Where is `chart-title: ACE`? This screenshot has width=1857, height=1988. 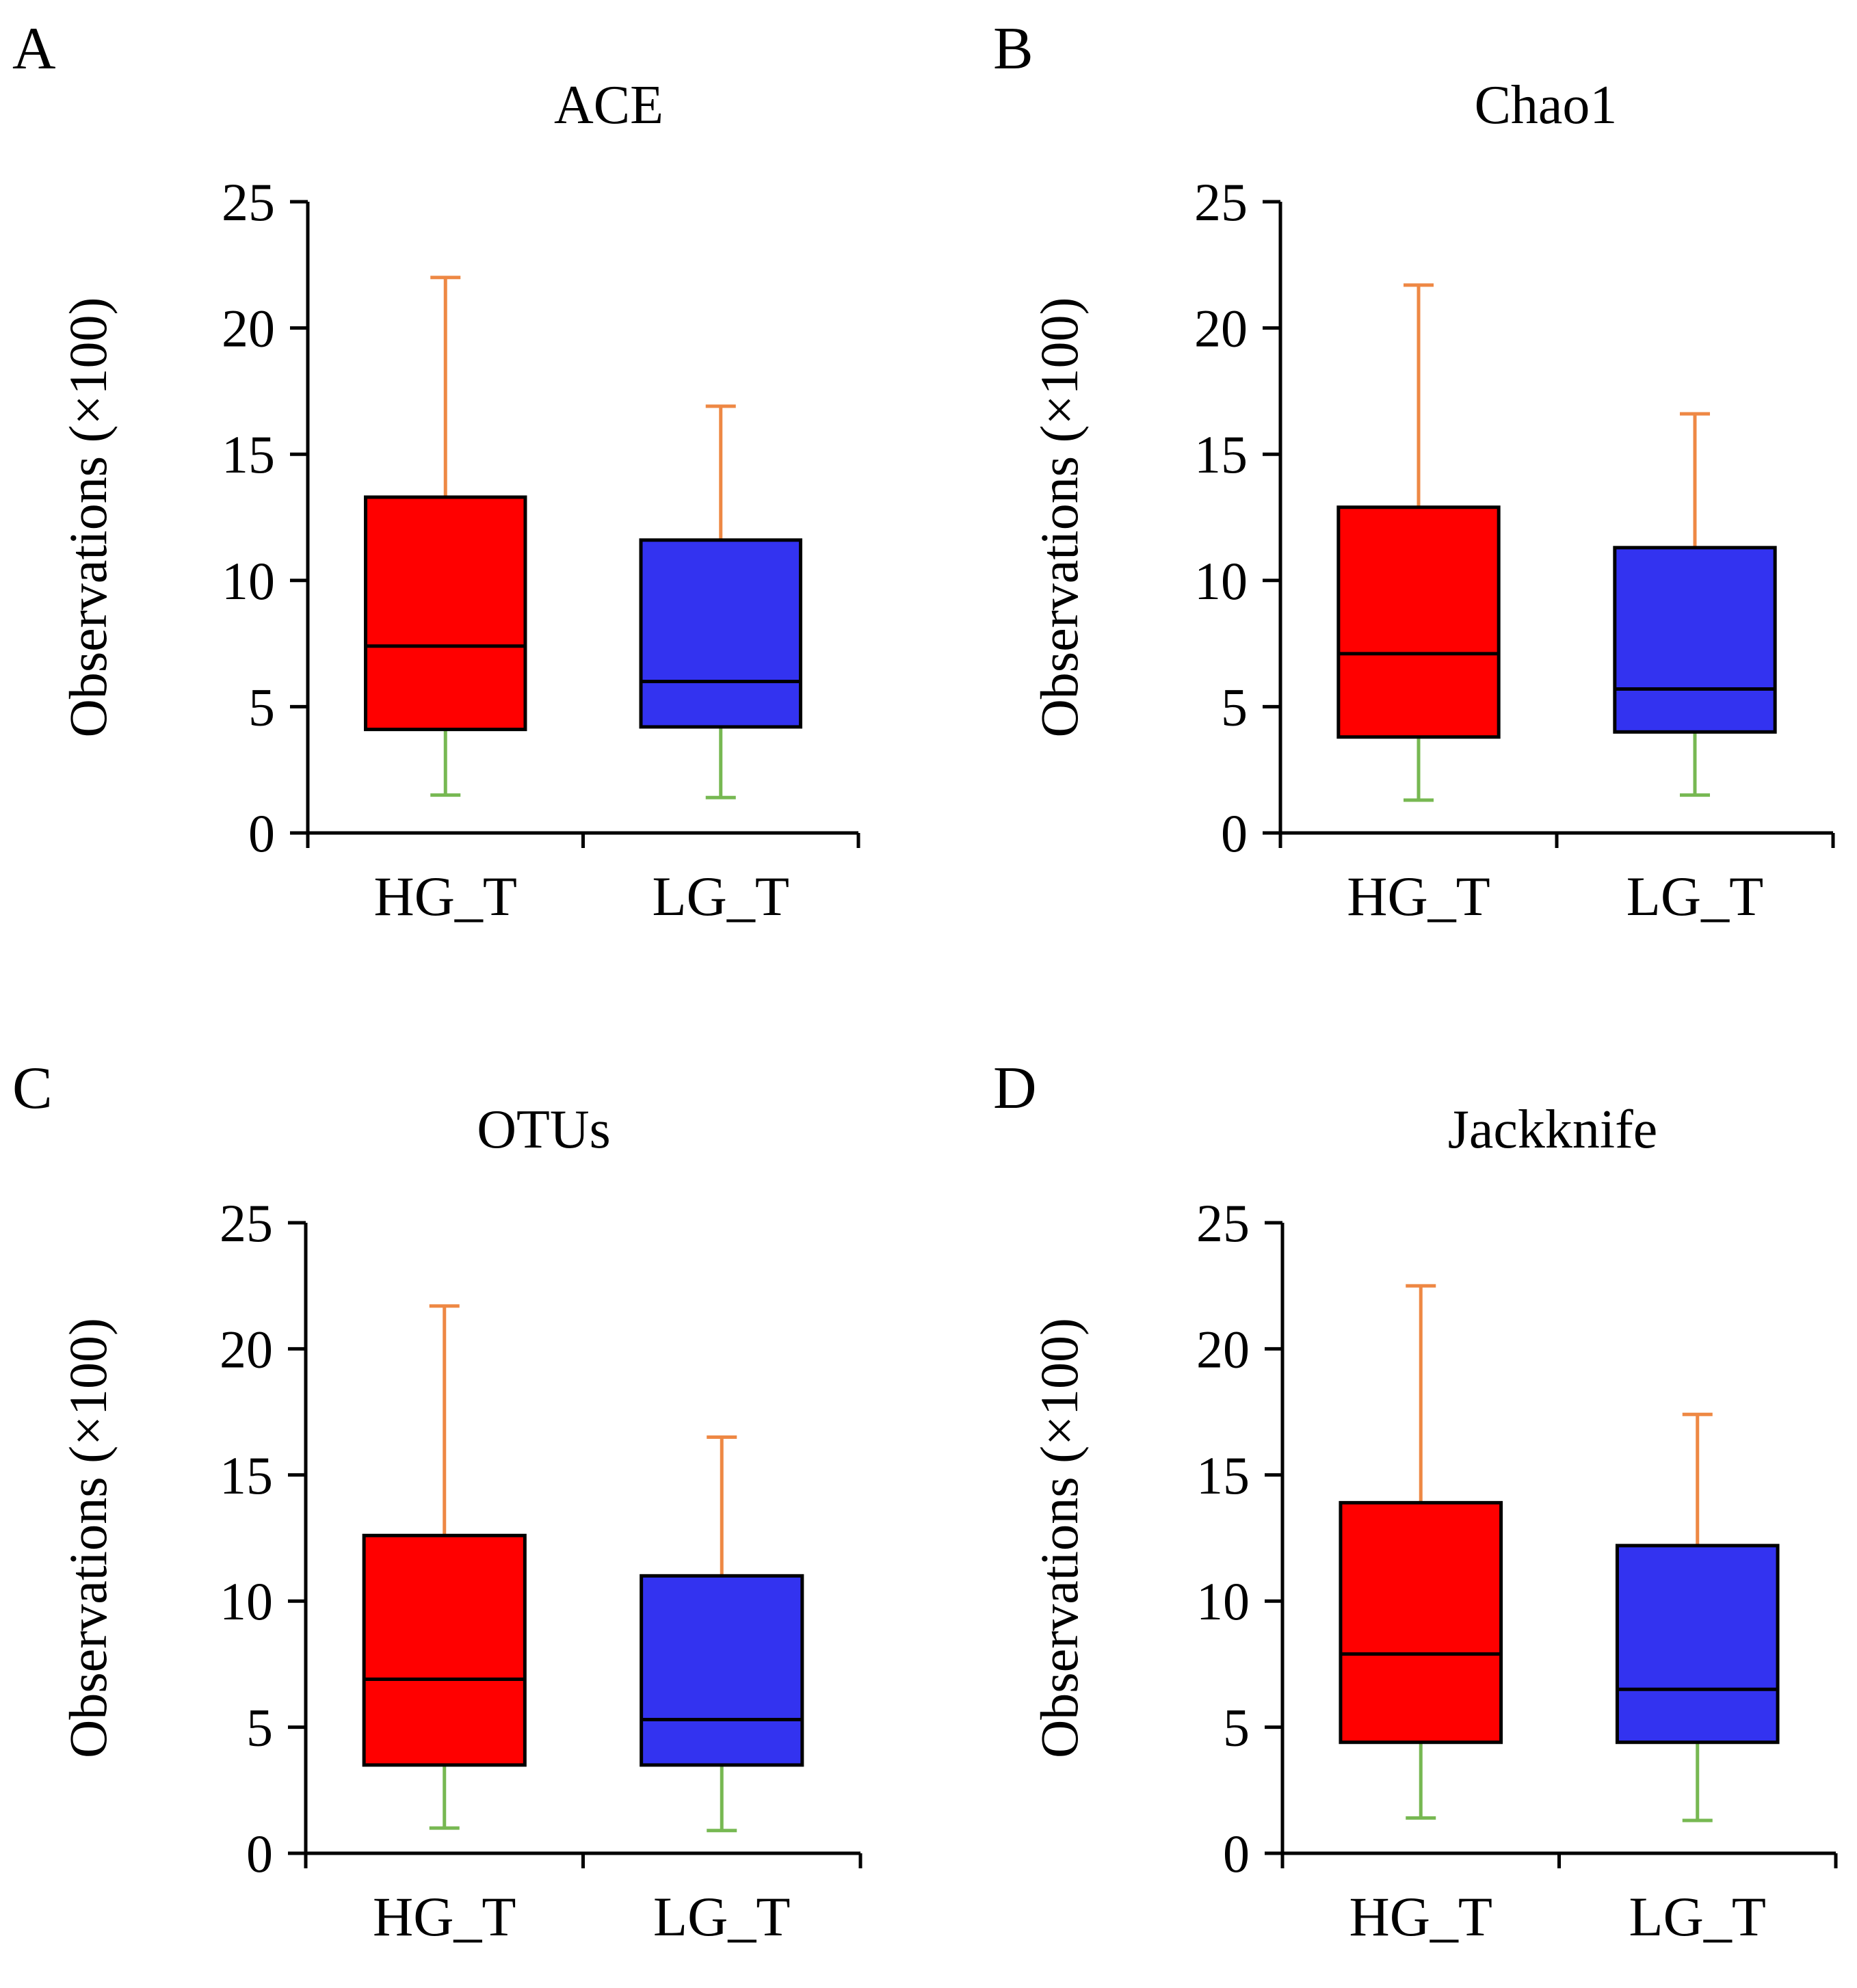
chart-title: ACE is located at coordinates (608, 105).